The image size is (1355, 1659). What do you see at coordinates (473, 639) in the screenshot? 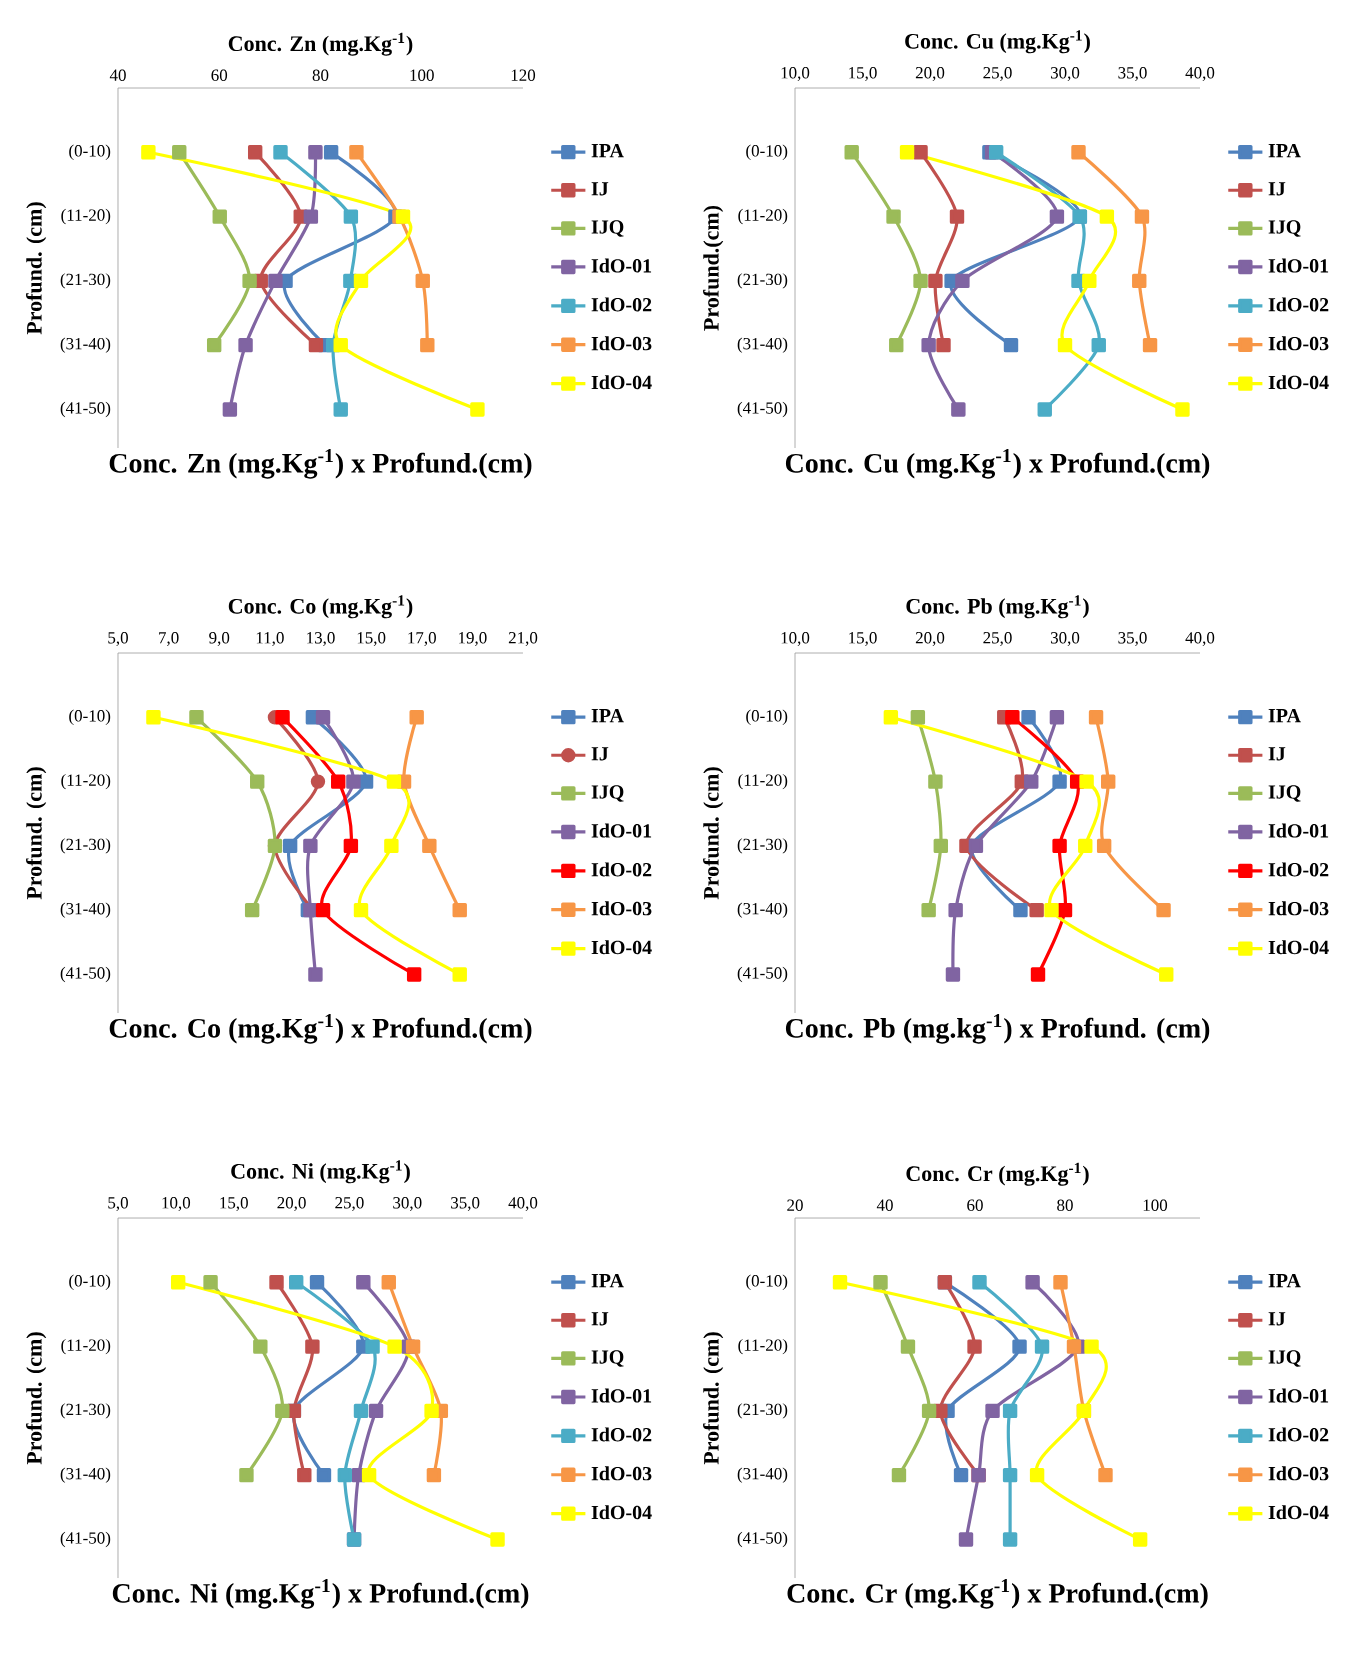
I see `x-tick-label: 19,0` at bounding box center [473, 639].